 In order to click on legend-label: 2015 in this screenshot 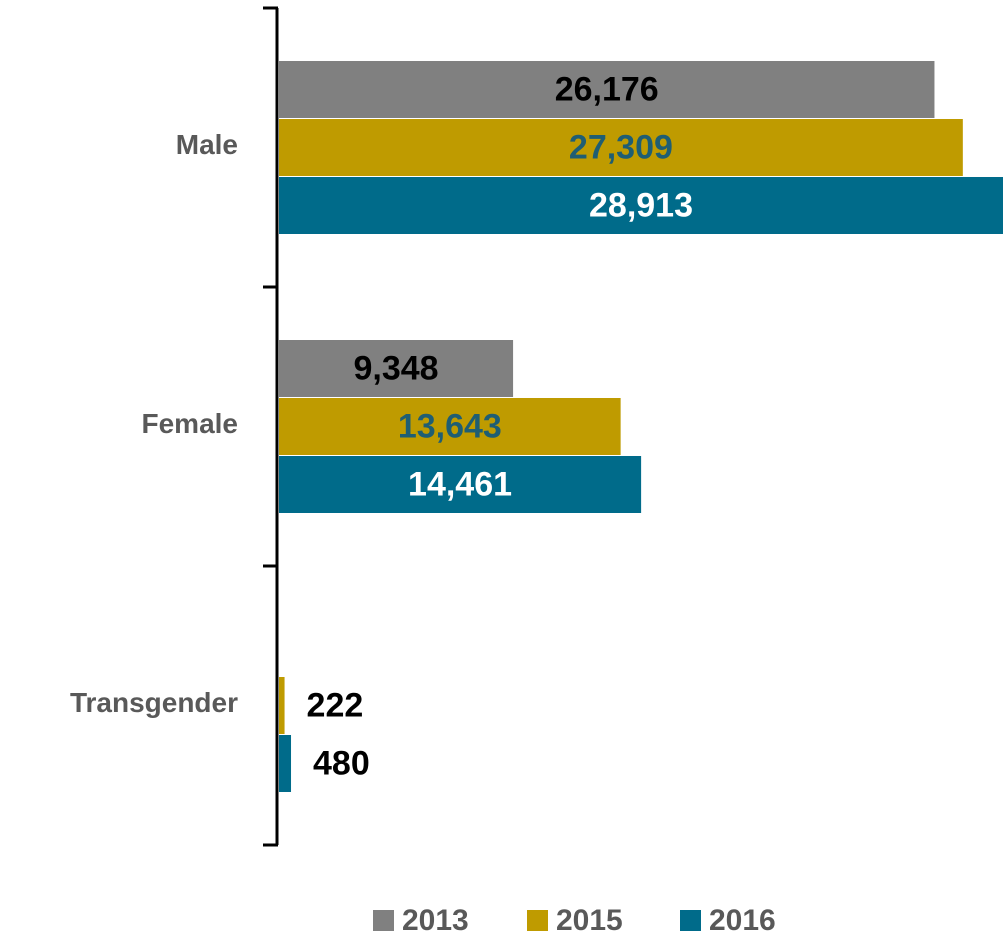, I will do `click(589, 920)`.